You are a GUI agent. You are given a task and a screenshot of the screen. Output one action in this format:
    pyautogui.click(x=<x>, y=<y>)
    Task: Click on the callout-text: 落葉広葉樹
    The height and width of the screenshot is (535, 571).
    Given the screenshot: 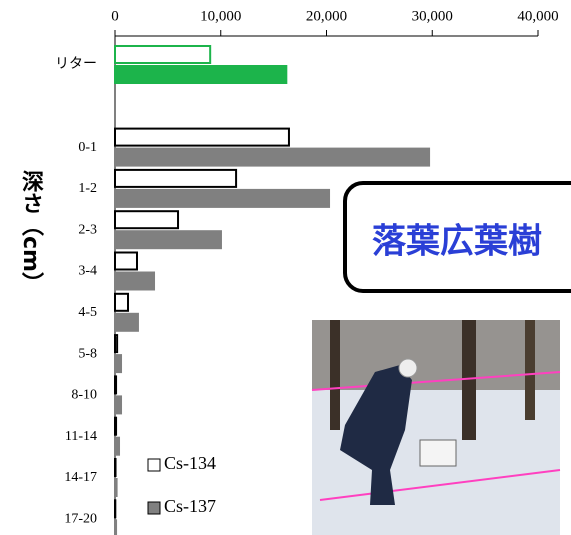 What is the action you would take?
    pyautogui.click(x=457, y=242)
    